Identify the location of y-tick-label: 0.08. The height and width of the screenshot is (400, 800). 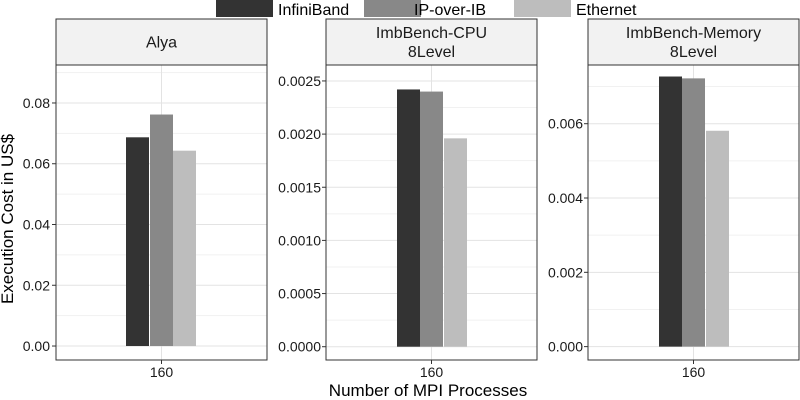
(36, 103).